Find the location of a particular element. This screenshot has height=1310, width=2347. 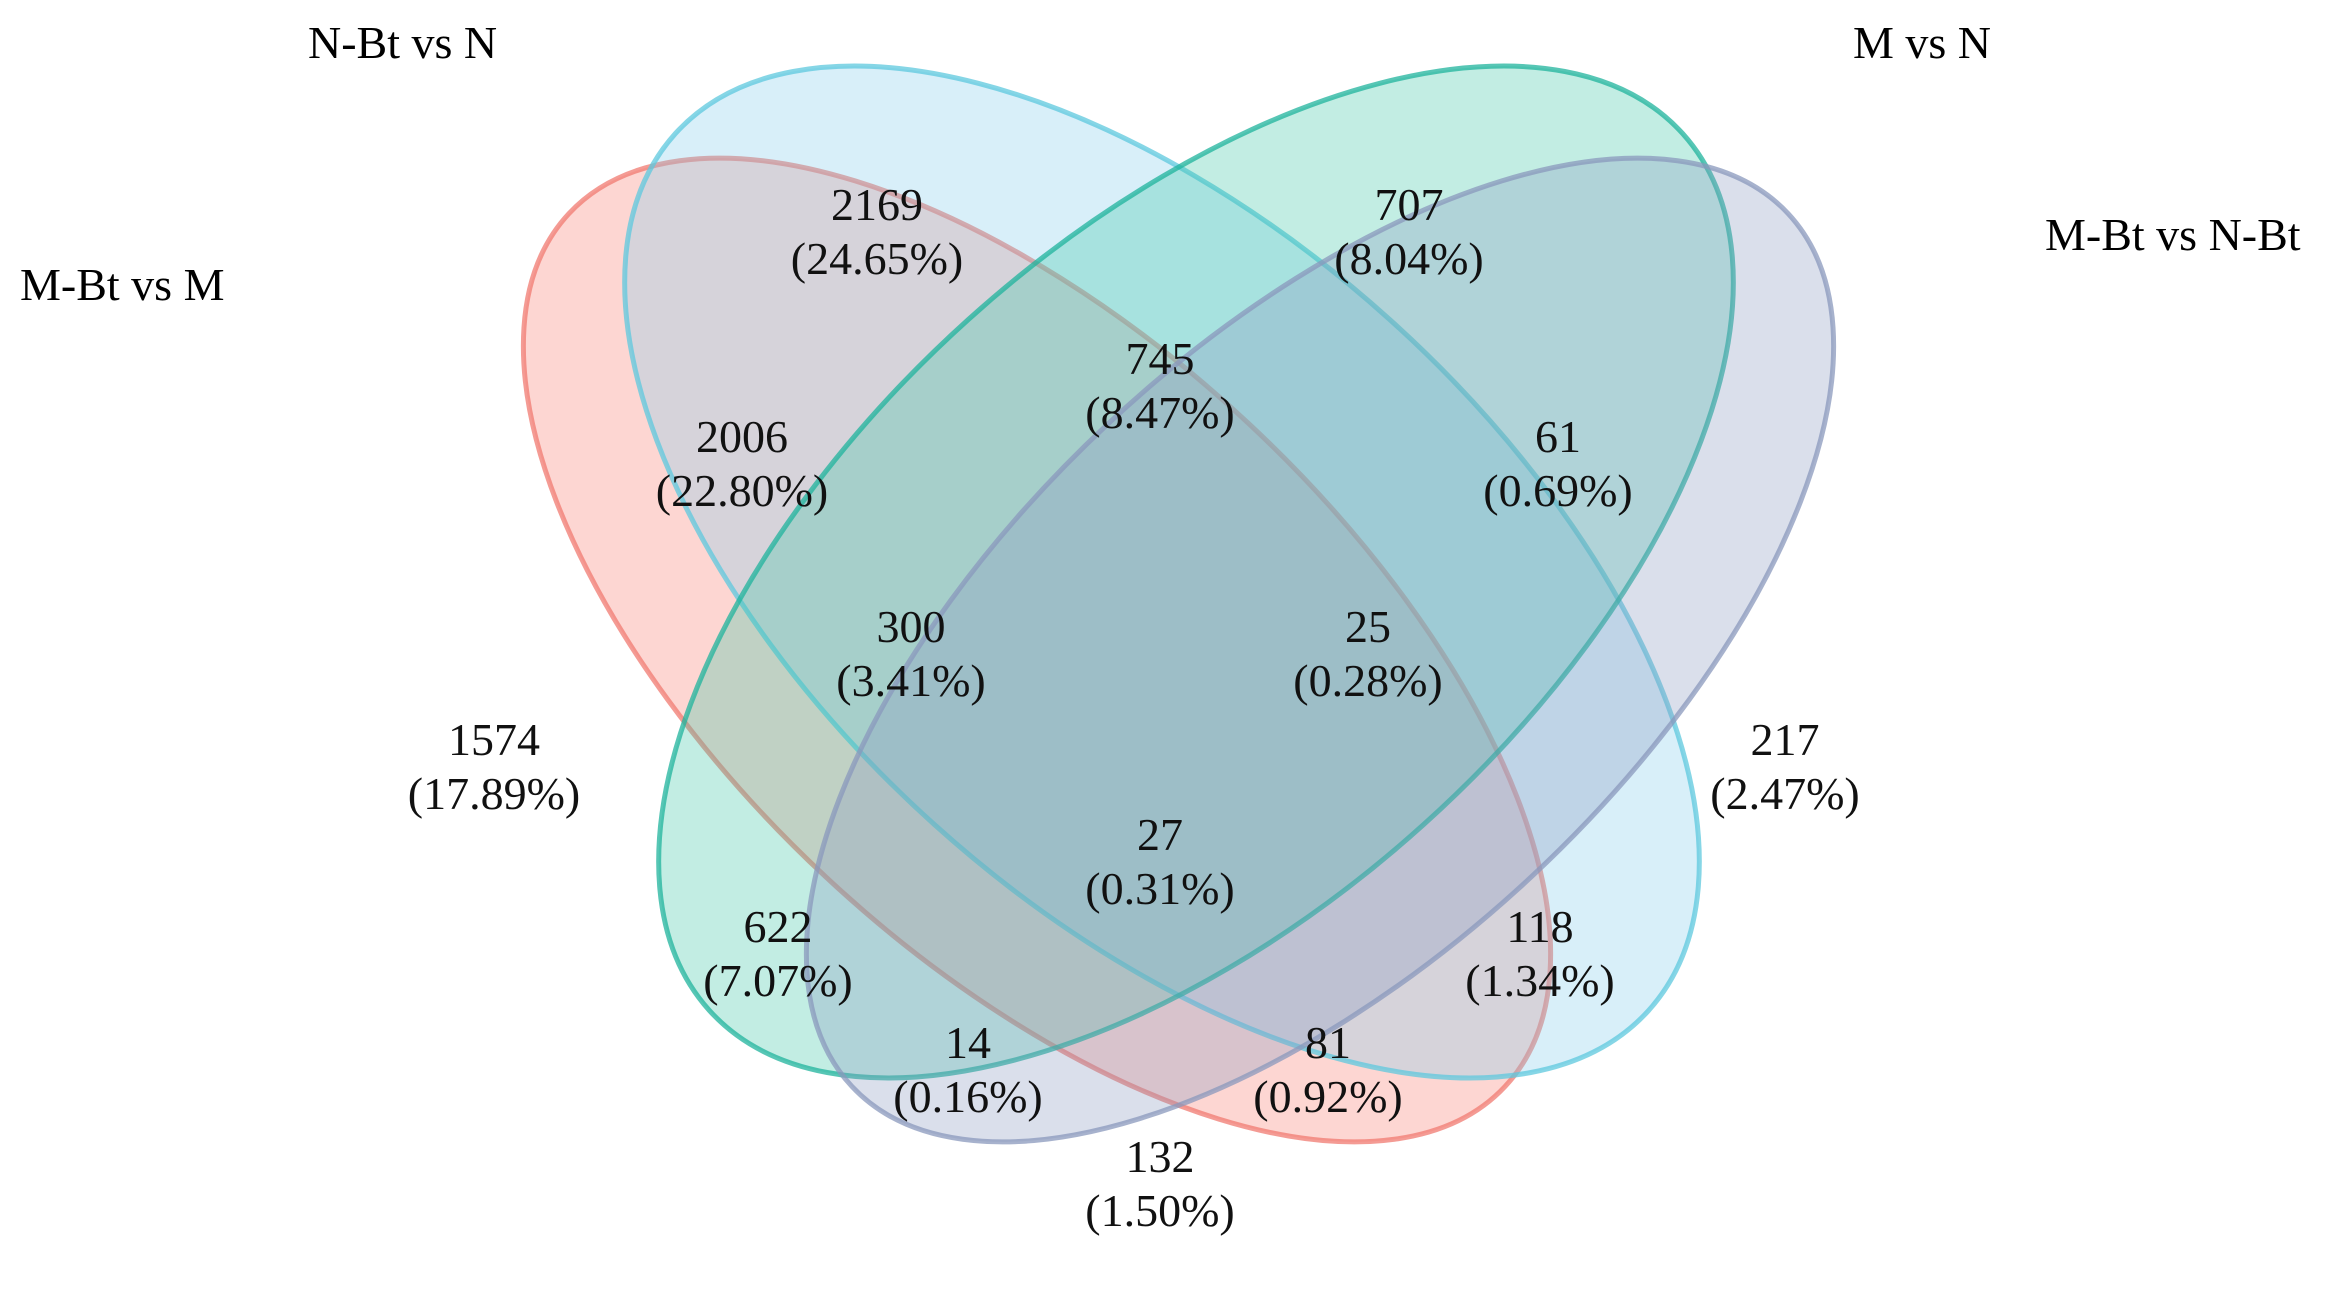

region-percent: (24.65%) is located at coordinates (877, 258).